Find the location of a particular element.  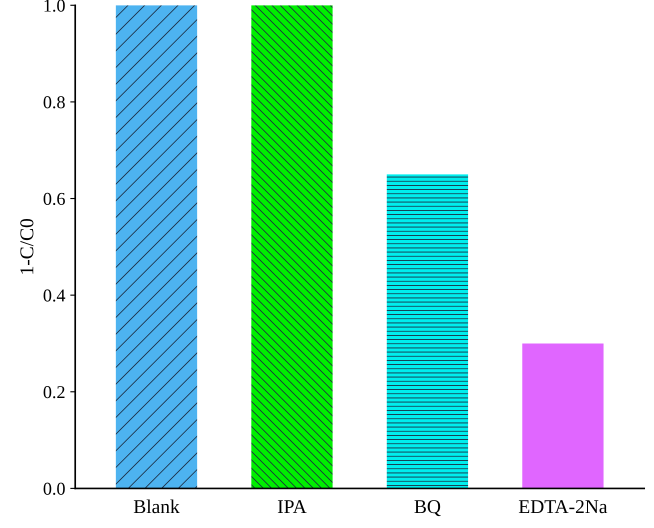

y-tick-label: 1.0 is located at coordinates (54, 6).